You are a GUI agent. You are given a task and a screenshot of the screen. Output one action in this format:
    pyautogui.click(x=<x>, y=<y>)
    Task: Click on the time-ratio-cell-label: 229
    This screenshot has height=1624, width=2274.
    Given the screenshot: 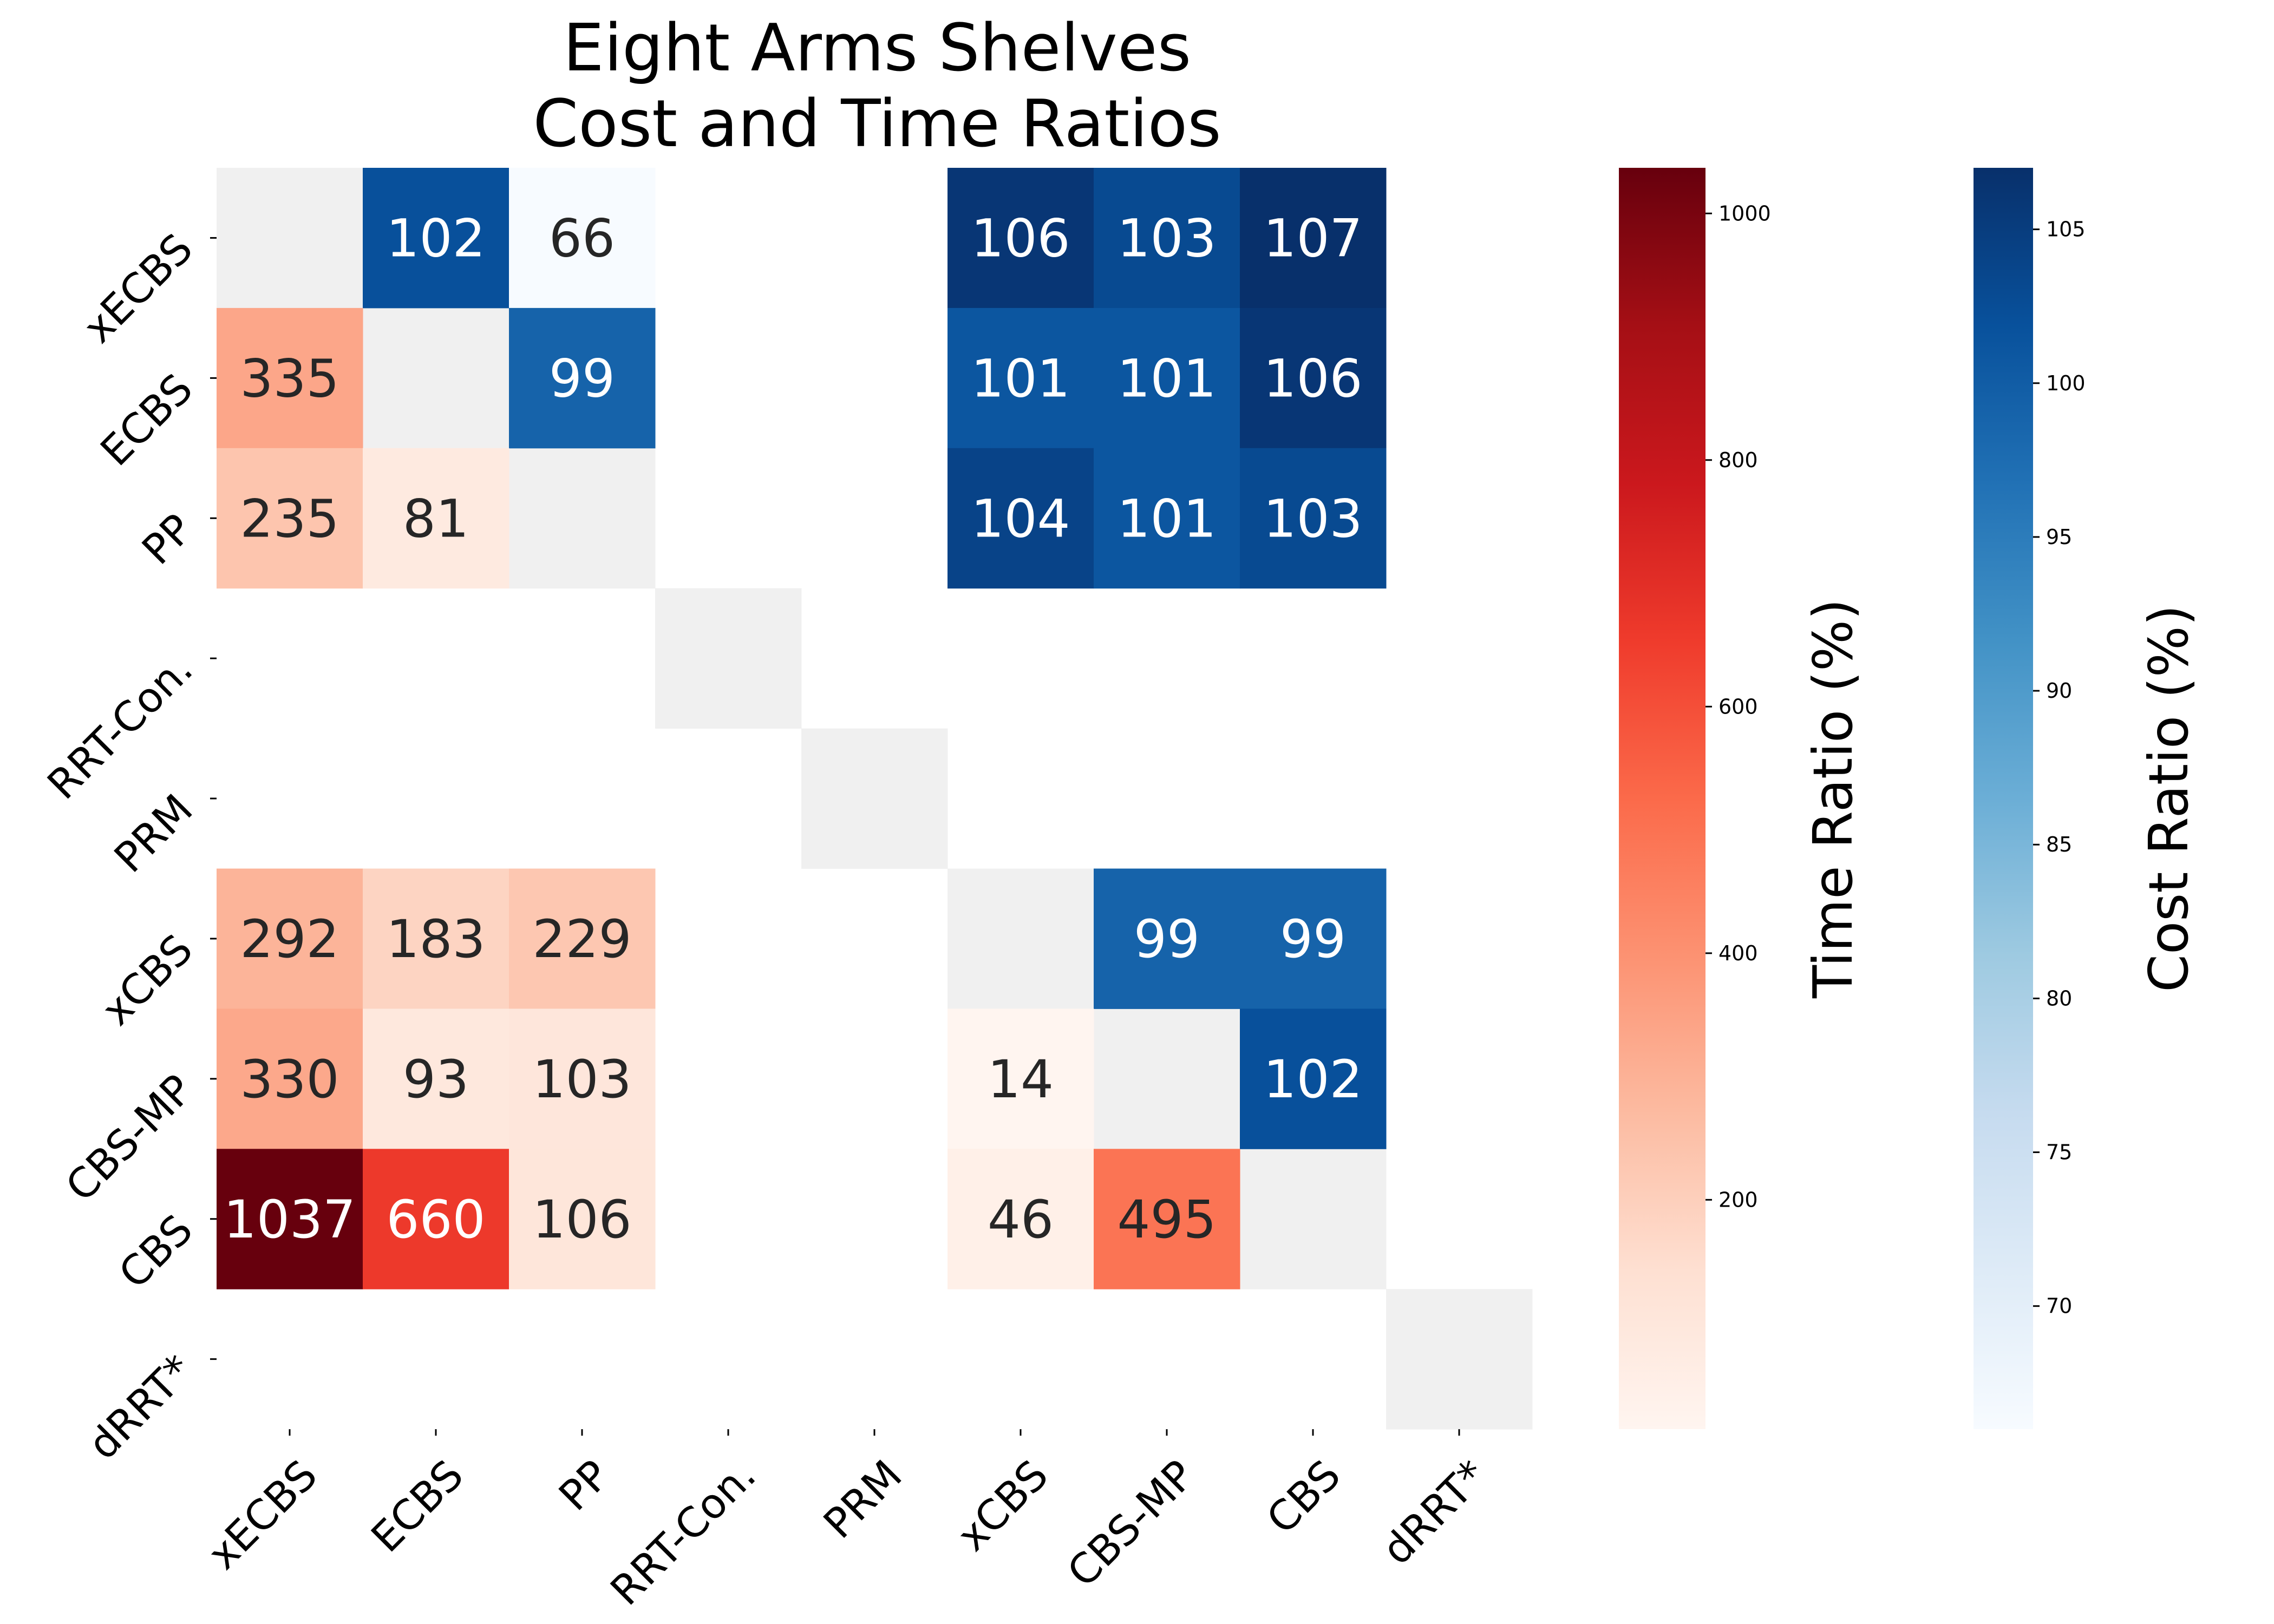 What is the action you would take?
    pyautogui.click(x=582, y=939)
    